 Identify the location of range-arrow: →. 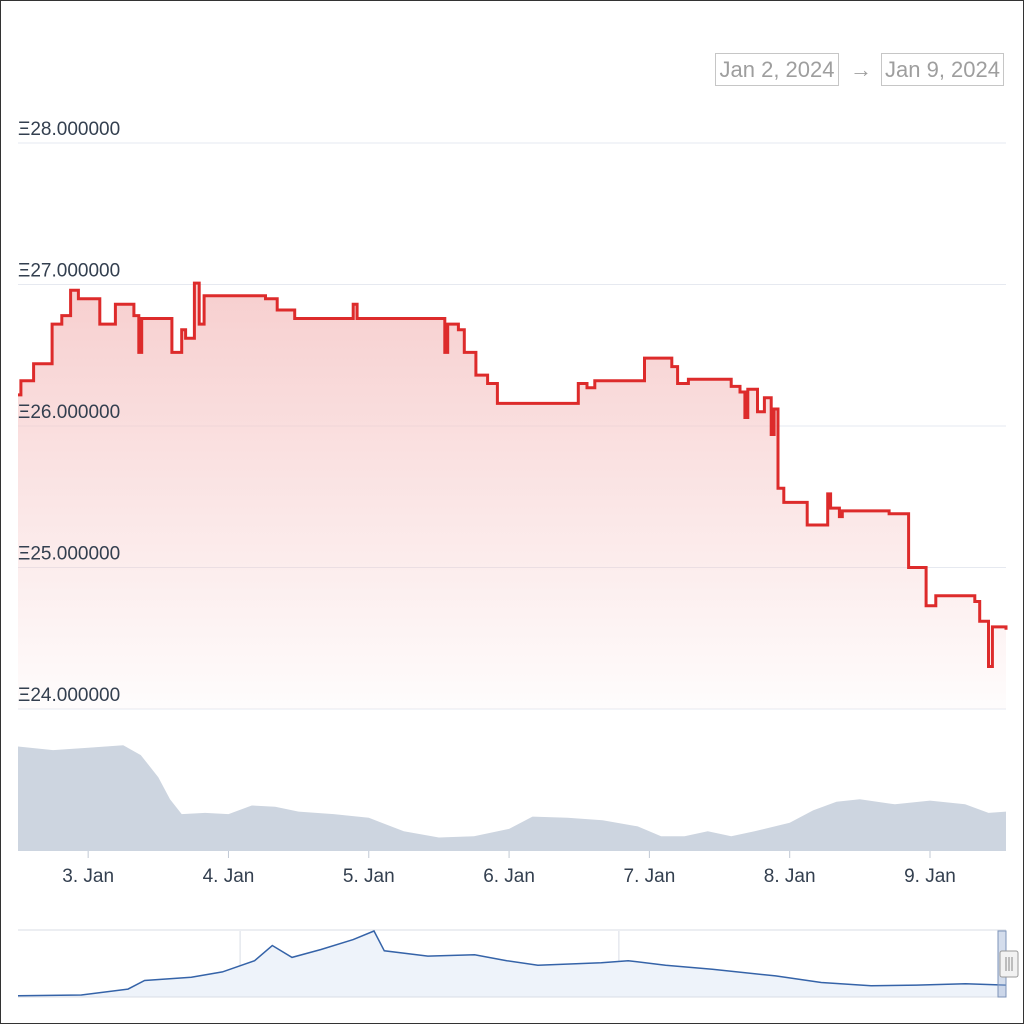
(861, 69).